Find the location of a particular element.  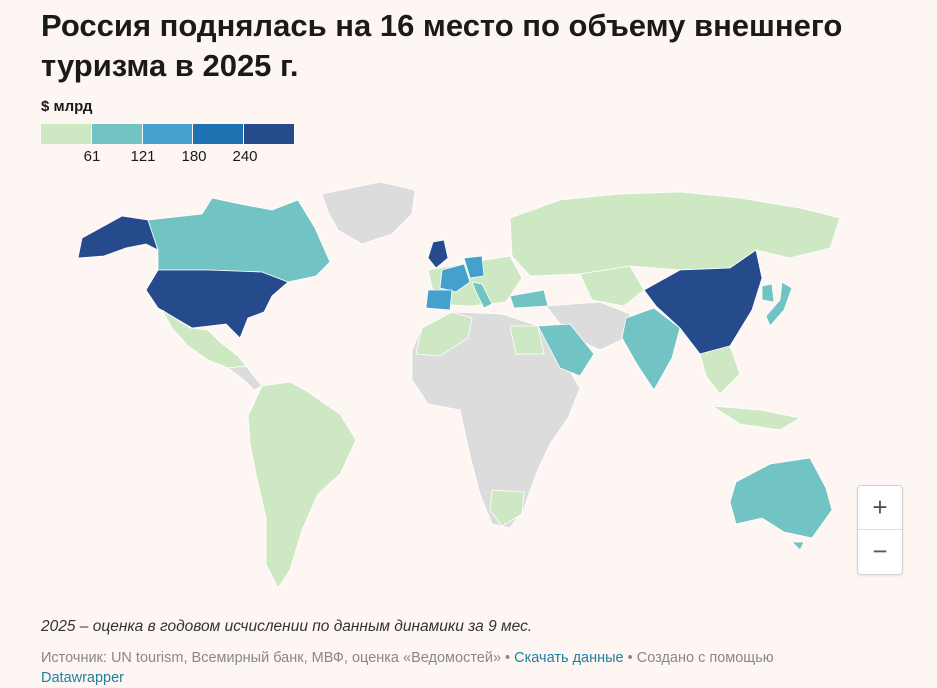

legend-tick: 61 is located at coordinates (92, 156).